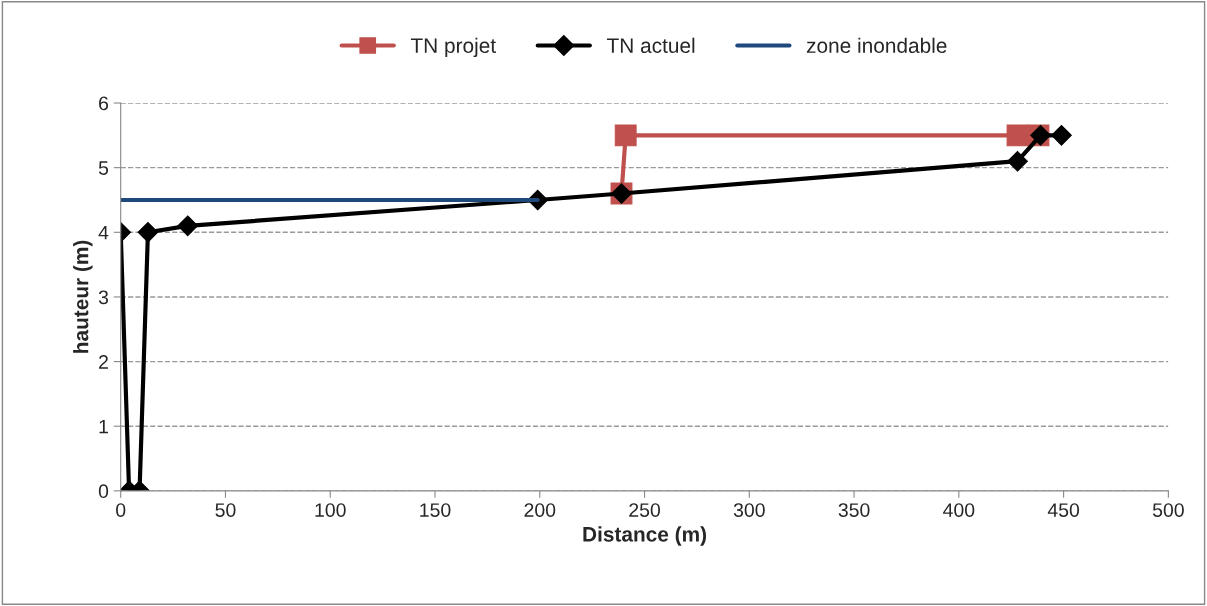 Image resolution: width=1207 pixels, height=606 pixels. What do you see at coordinates (103, 491) in the screenshot?
I see `y-tick-label: 0` at bounding box center [103, 491].